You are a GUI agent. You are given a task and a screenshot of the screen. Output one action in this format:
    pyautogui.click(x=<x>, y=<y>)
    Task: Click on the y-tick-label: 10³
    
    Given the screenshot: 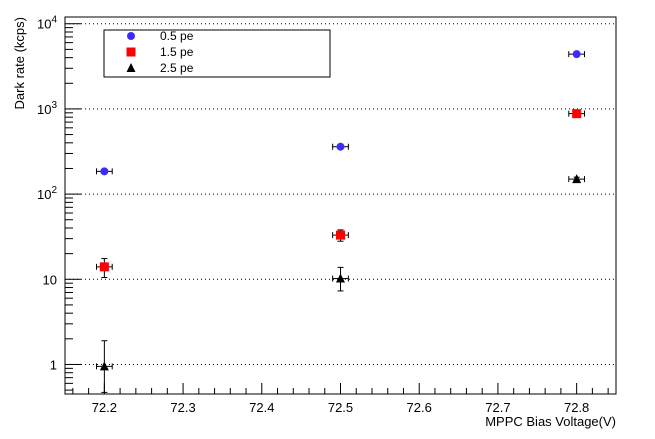 What is the action you would take?
    pyautogui.click(x=47, y=108)
    